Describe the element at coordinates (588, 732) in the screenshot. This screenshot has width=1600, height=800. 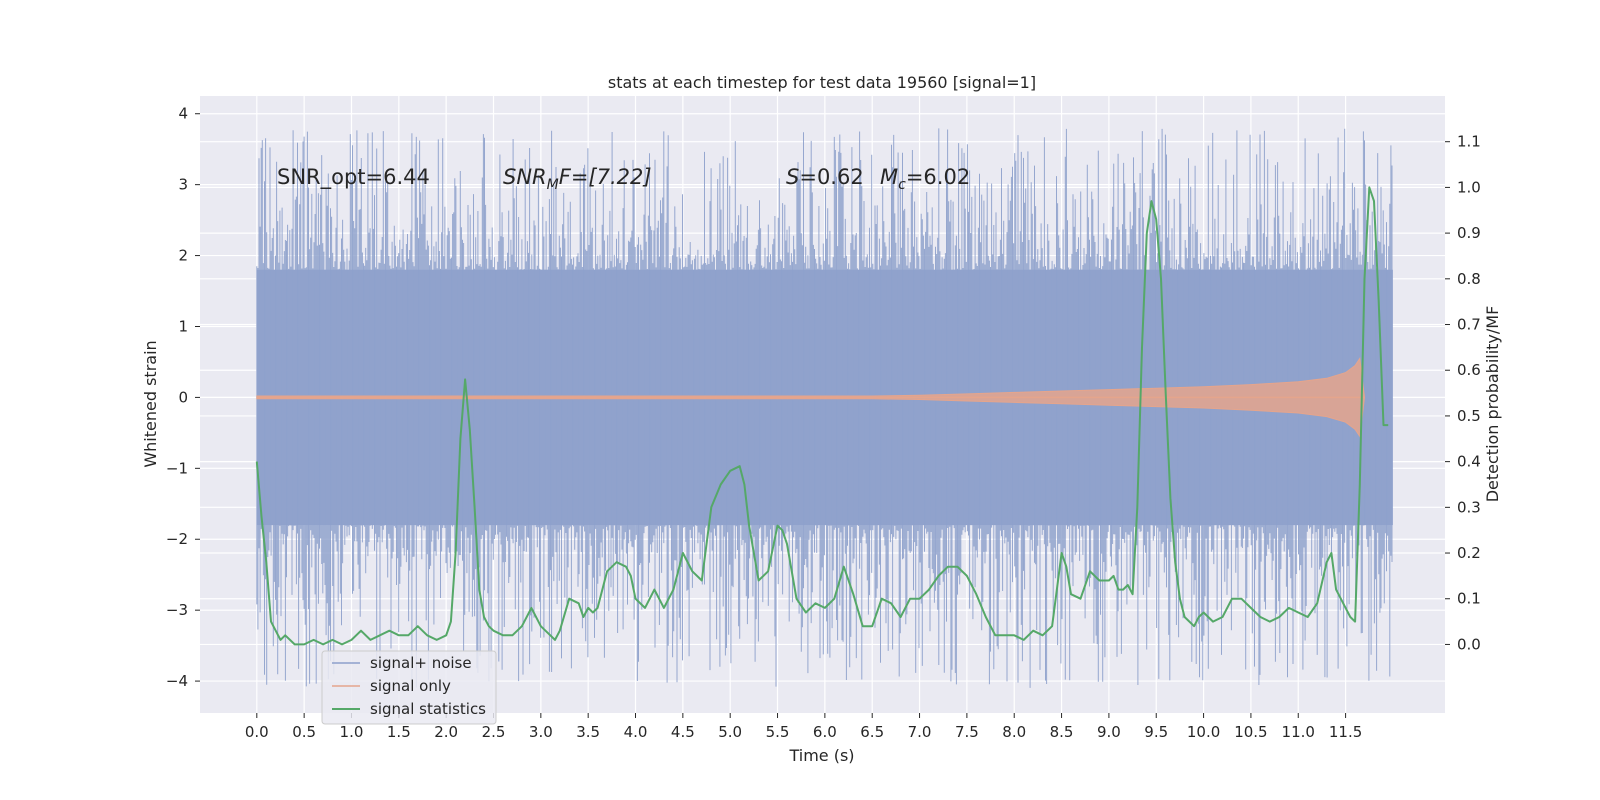
I see `x-tick-label: 3.5` at that location.